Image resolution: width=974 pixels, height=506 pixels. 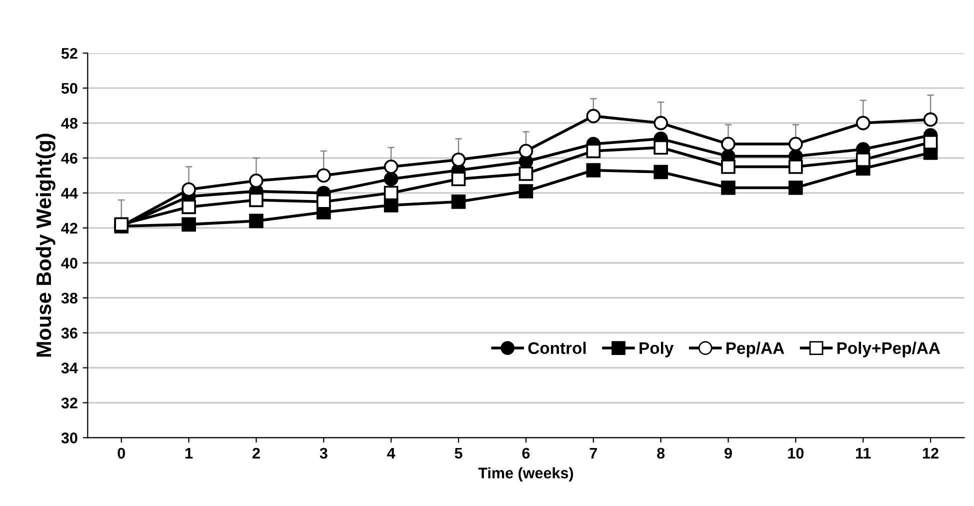 What do you see at coordinates (557, 348) in the screenshot?
I see `legend-label: Control` at bounding box center [557, 348].